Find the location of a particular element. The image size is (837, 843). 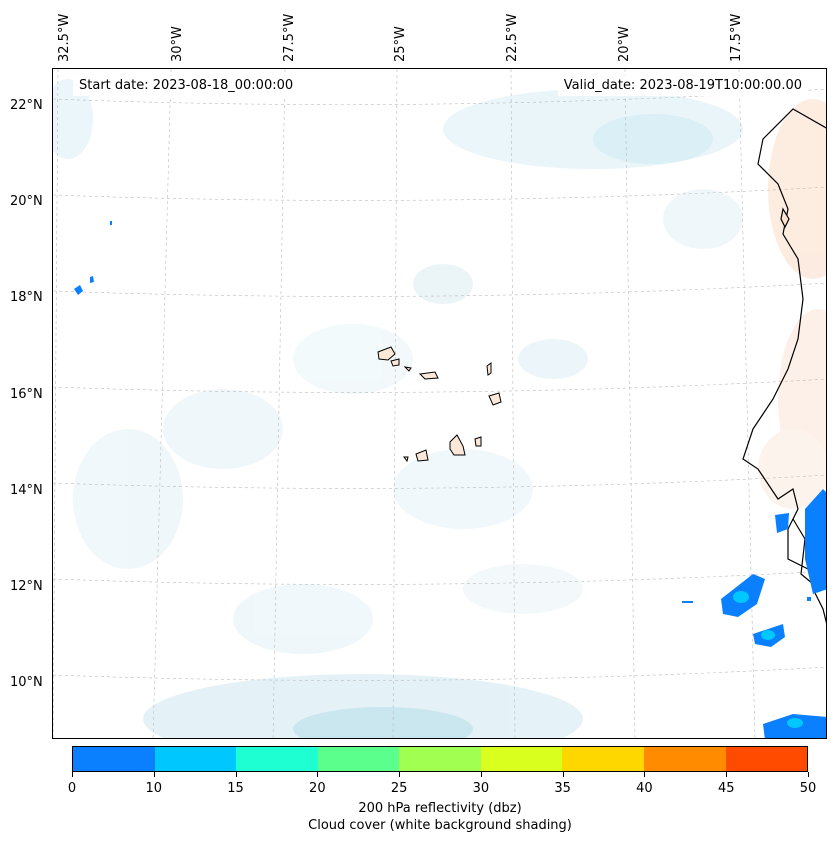

longitude-label: 22.5°W is located at coordinates (512, 37).